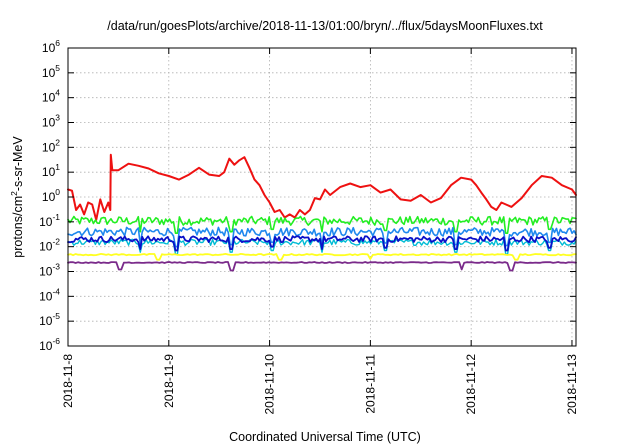  Describe the element at coordinates (57, 192) in the screenshot. I see `y-tick-label-exponent: 0` at that location.